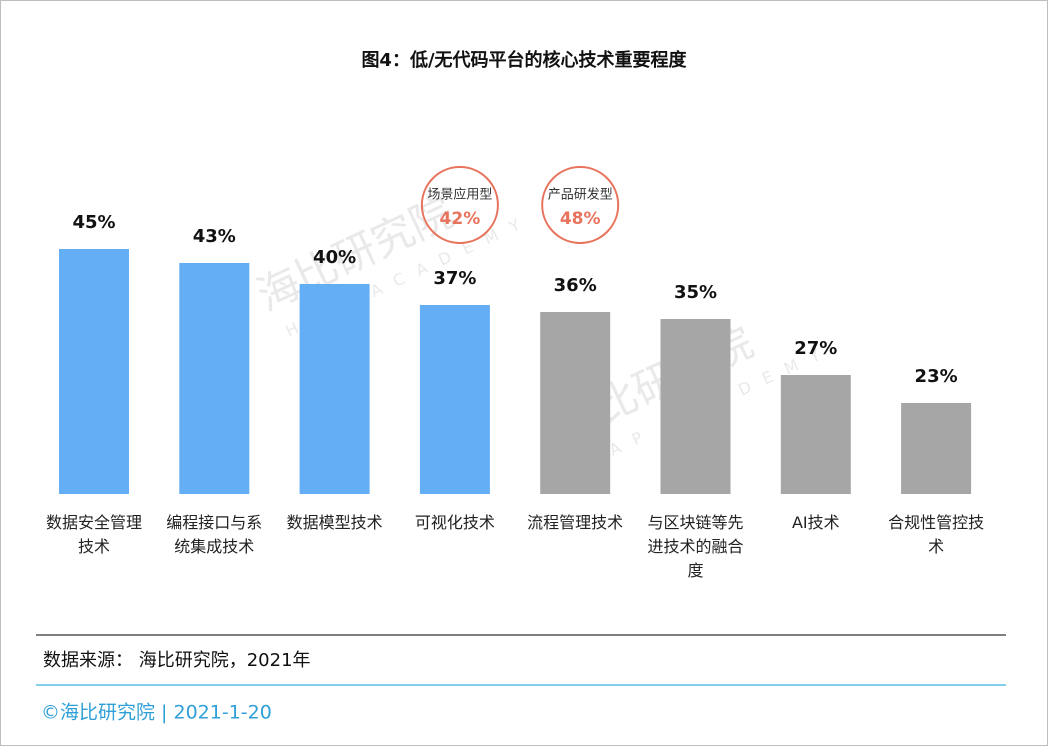  Describe the element at coordinates (214, 534) in the screenshot. I see `x-tick-label: 编程接口与系统集成技术` at that location.